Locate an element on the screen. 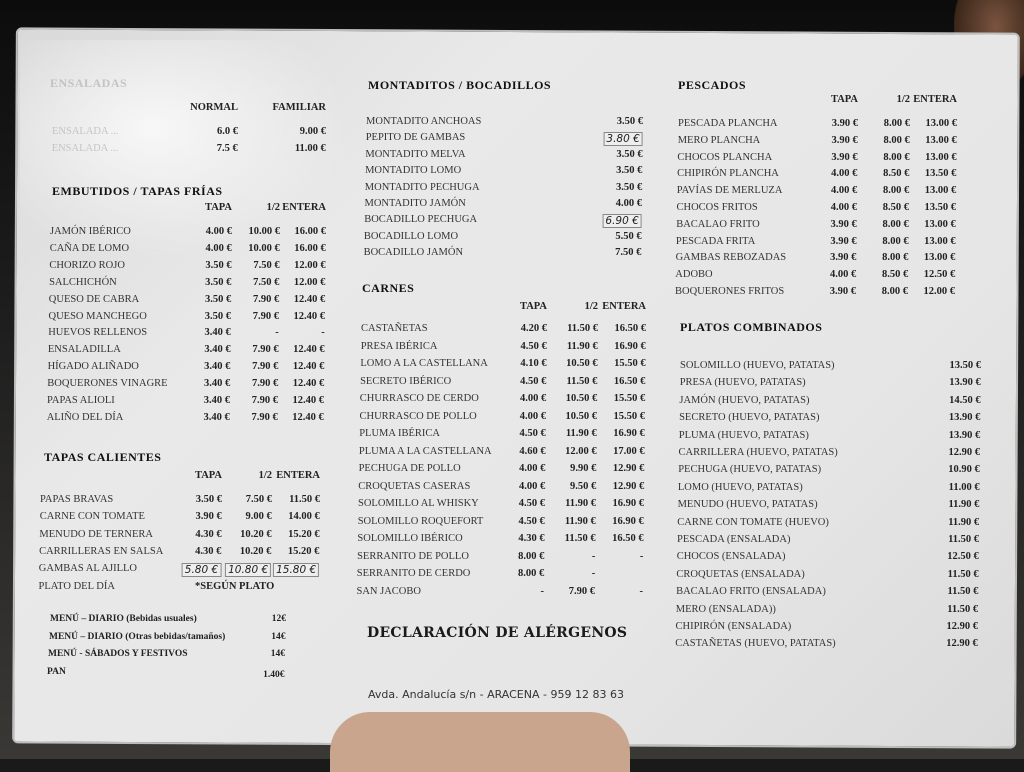 The image size is (1024, 772). item-name: PESCADA PLANCHA is located at coordinates (728, 123).